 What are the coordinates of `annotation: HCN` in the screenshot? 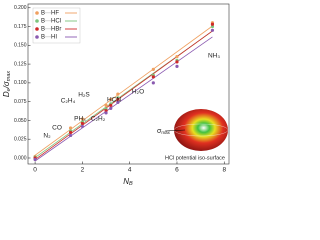 It's located at (114, 100).